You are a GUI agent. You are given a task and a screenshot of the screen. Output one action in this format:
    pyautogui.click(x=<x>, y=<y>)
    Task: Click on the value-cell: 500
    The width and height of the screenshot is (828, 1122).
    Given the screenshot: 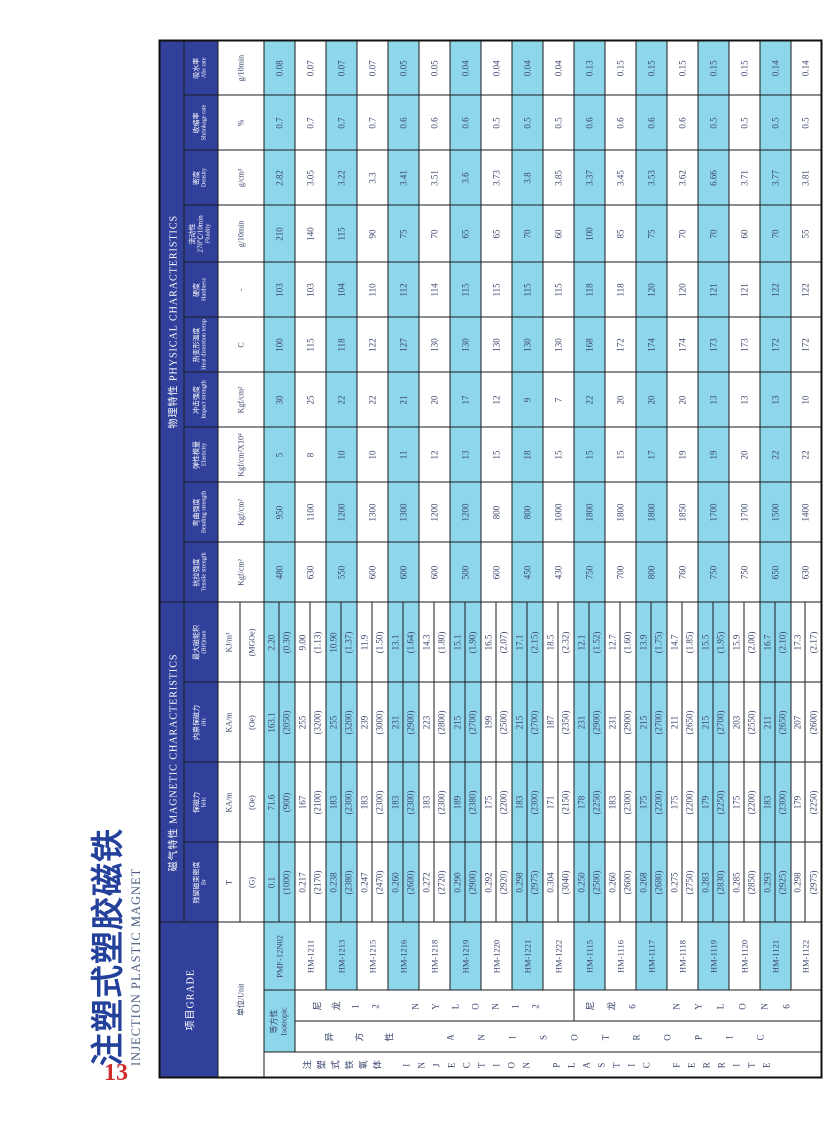 What is the action you would take?
    pyautogui.click(x=465, y=572)
    